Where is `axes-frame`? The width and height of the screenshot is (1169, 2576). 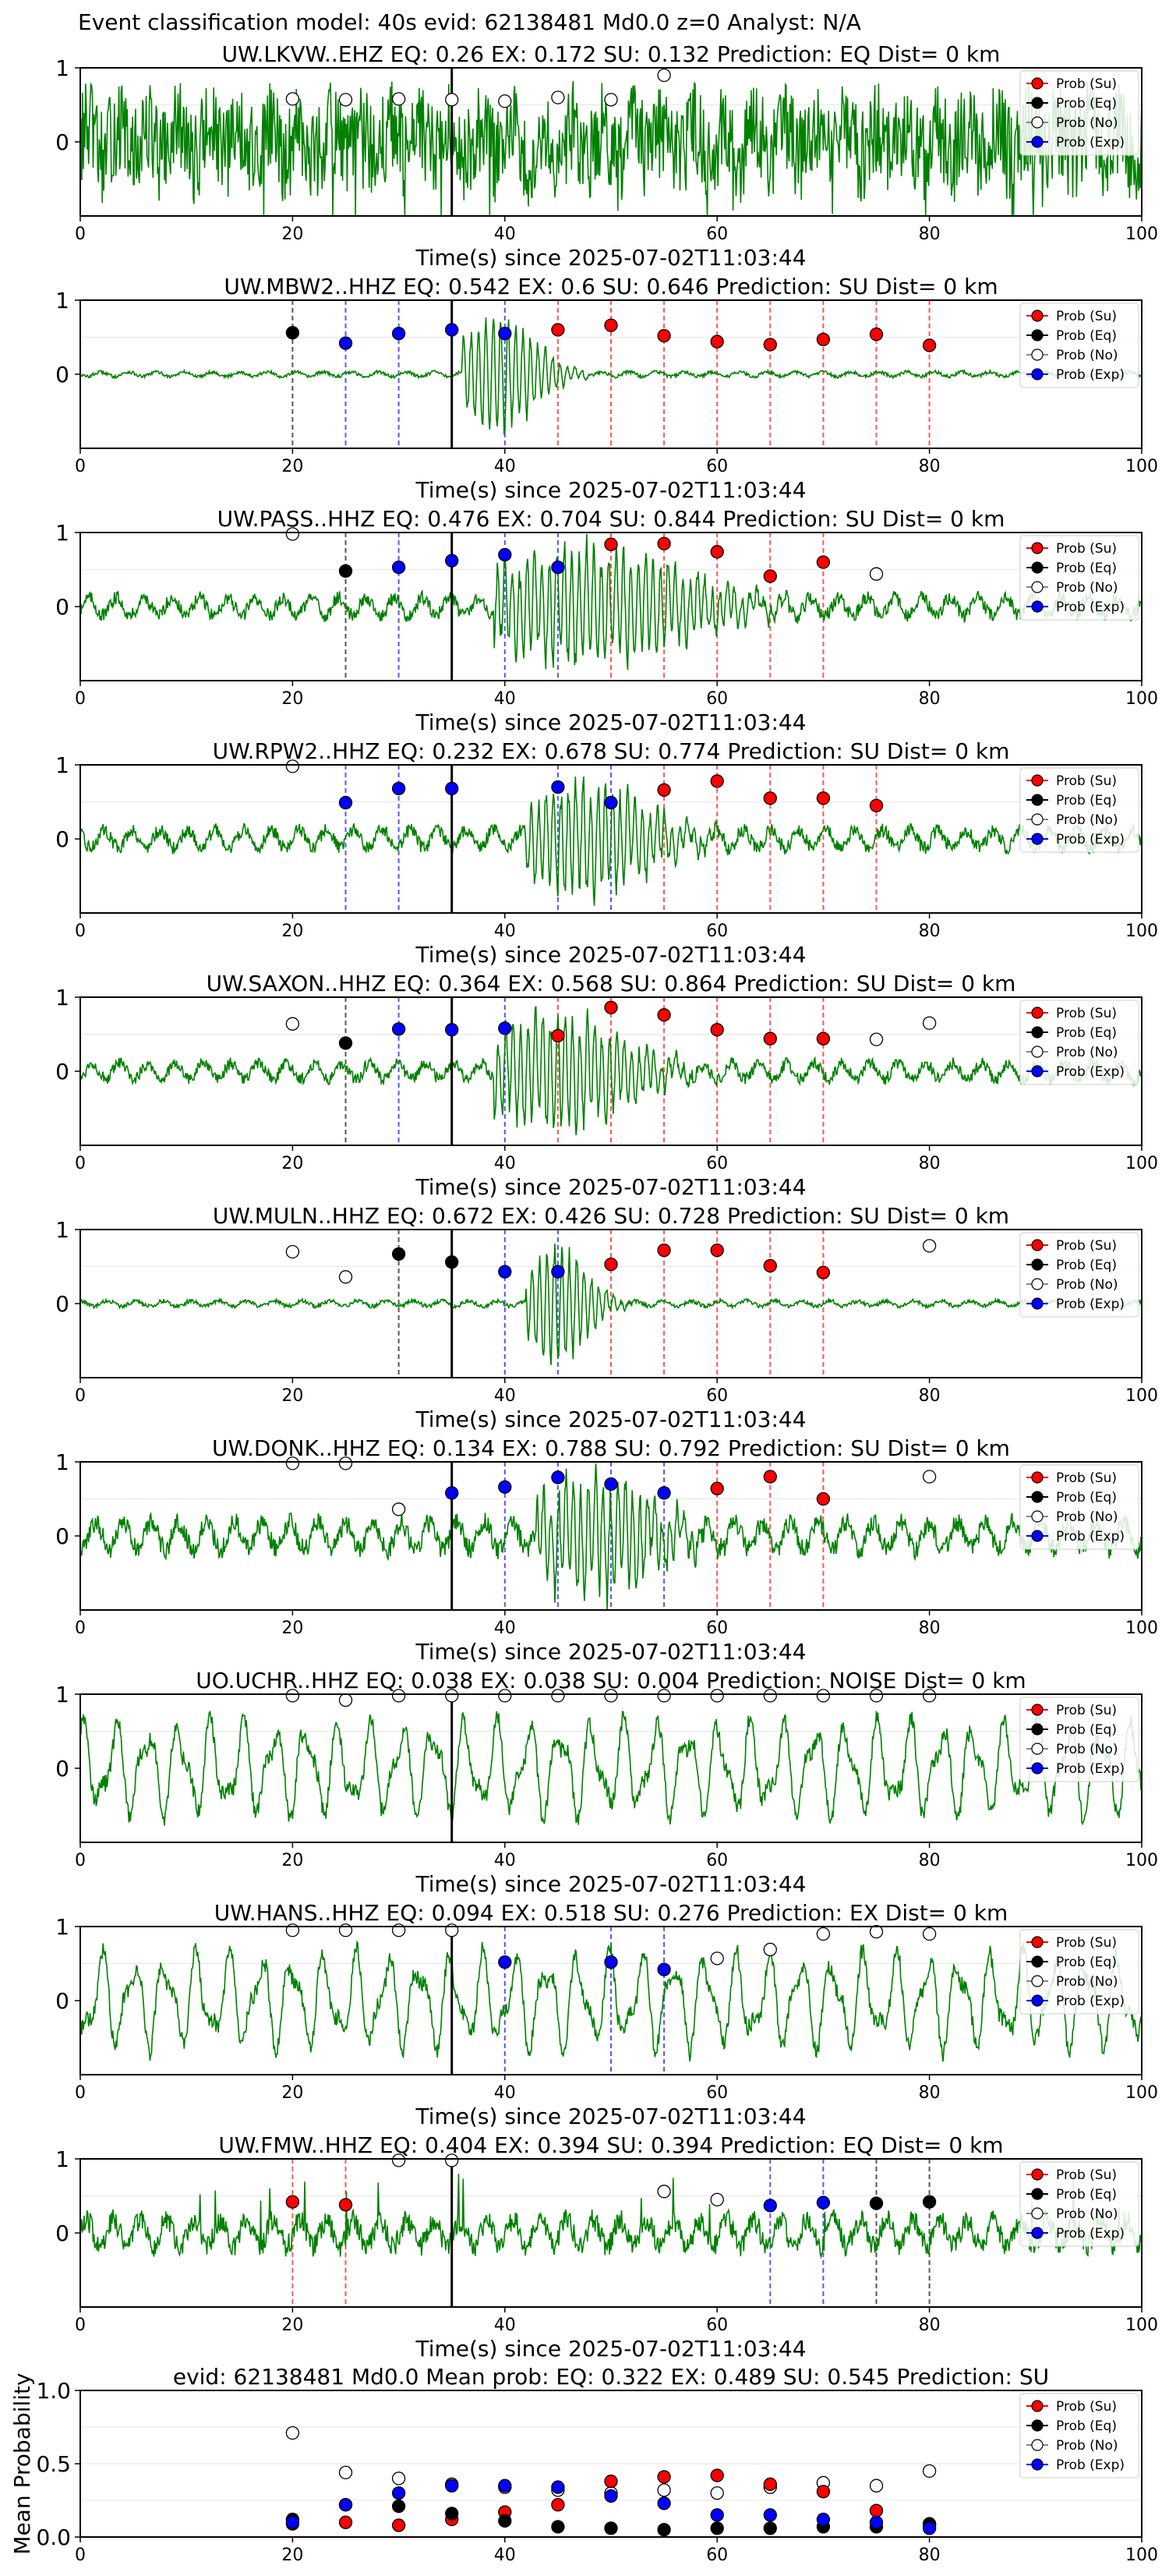 axes-frame is located at coordinates (611, 1768).